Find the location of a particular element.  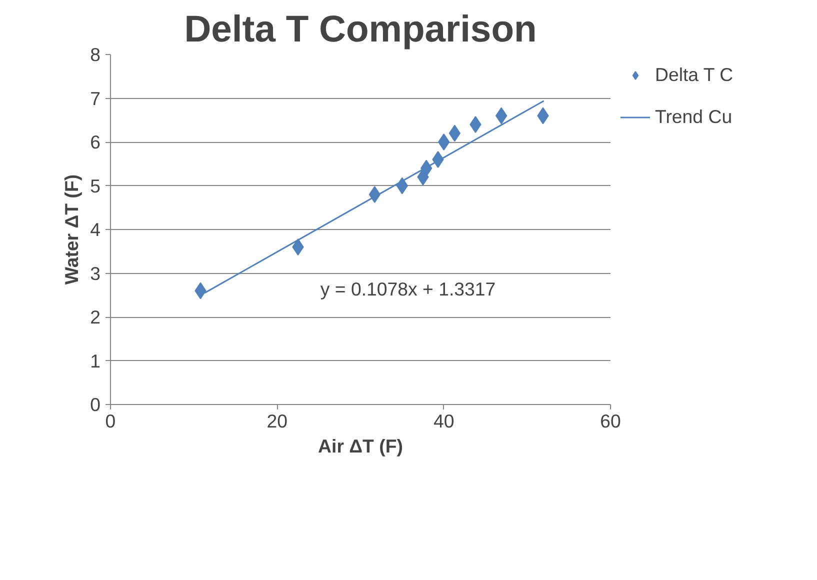

legend-label: Delta T C is located at coordinates (694, 75).